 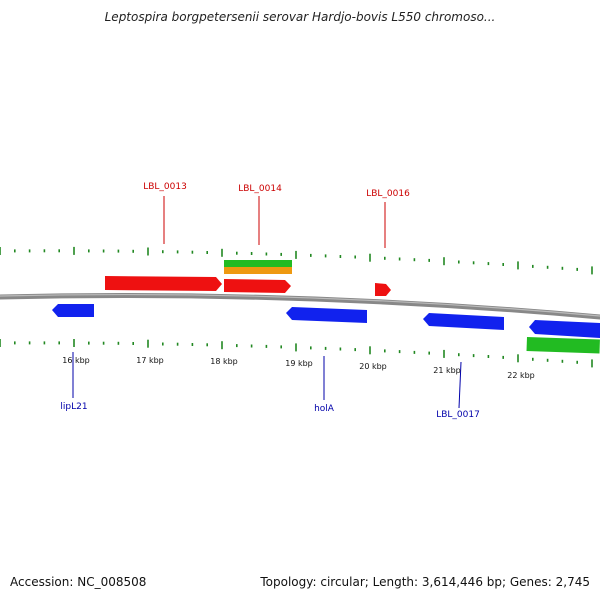 What do you see at coordinates (324, 409) in the screenshot?
I see `gene-label-hola: holA` at bounding box center [324, 409].